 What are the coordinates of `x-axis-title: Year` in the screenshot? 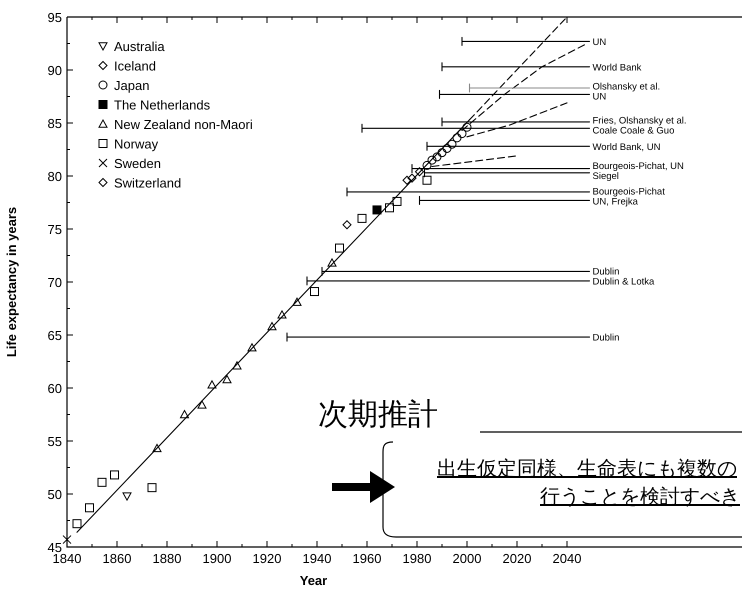 It's located at (314, 580).